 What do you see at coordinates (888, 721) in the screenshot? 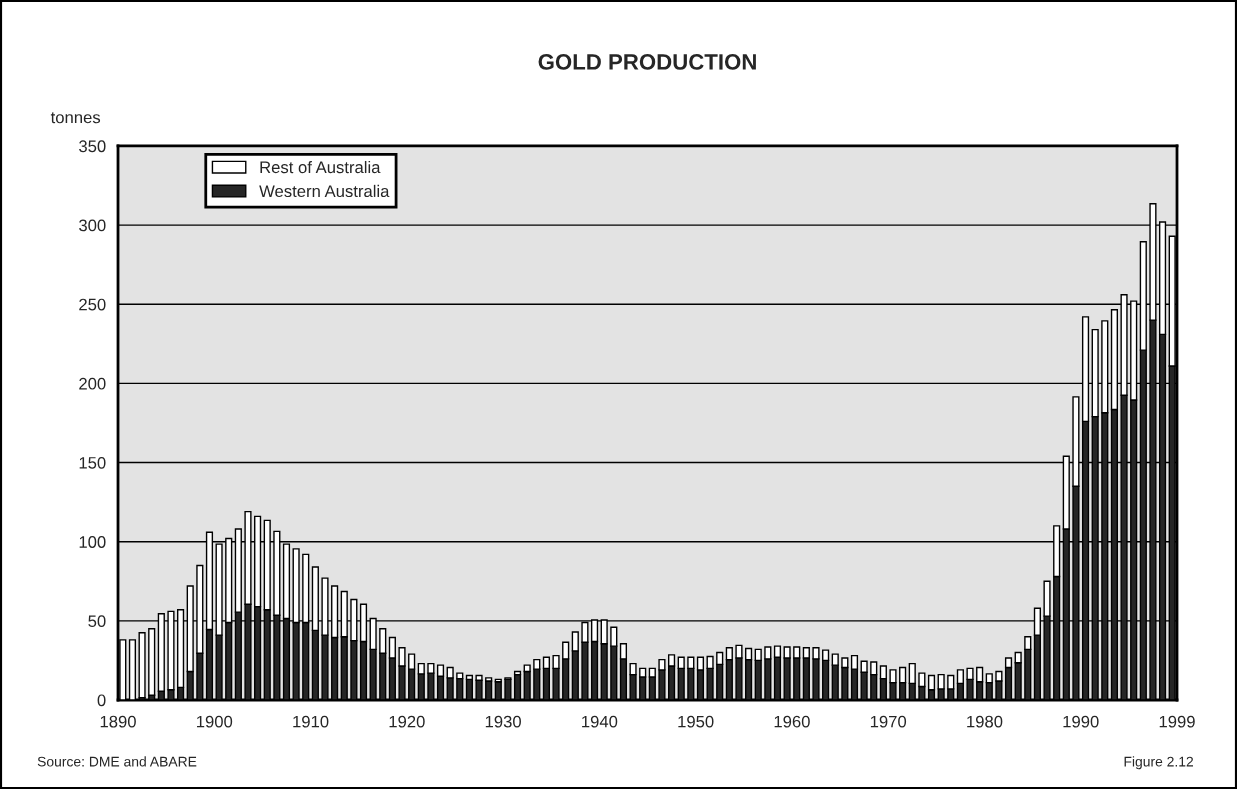
I see `x-tick-label: 1970` at bounding box center [888, 721].